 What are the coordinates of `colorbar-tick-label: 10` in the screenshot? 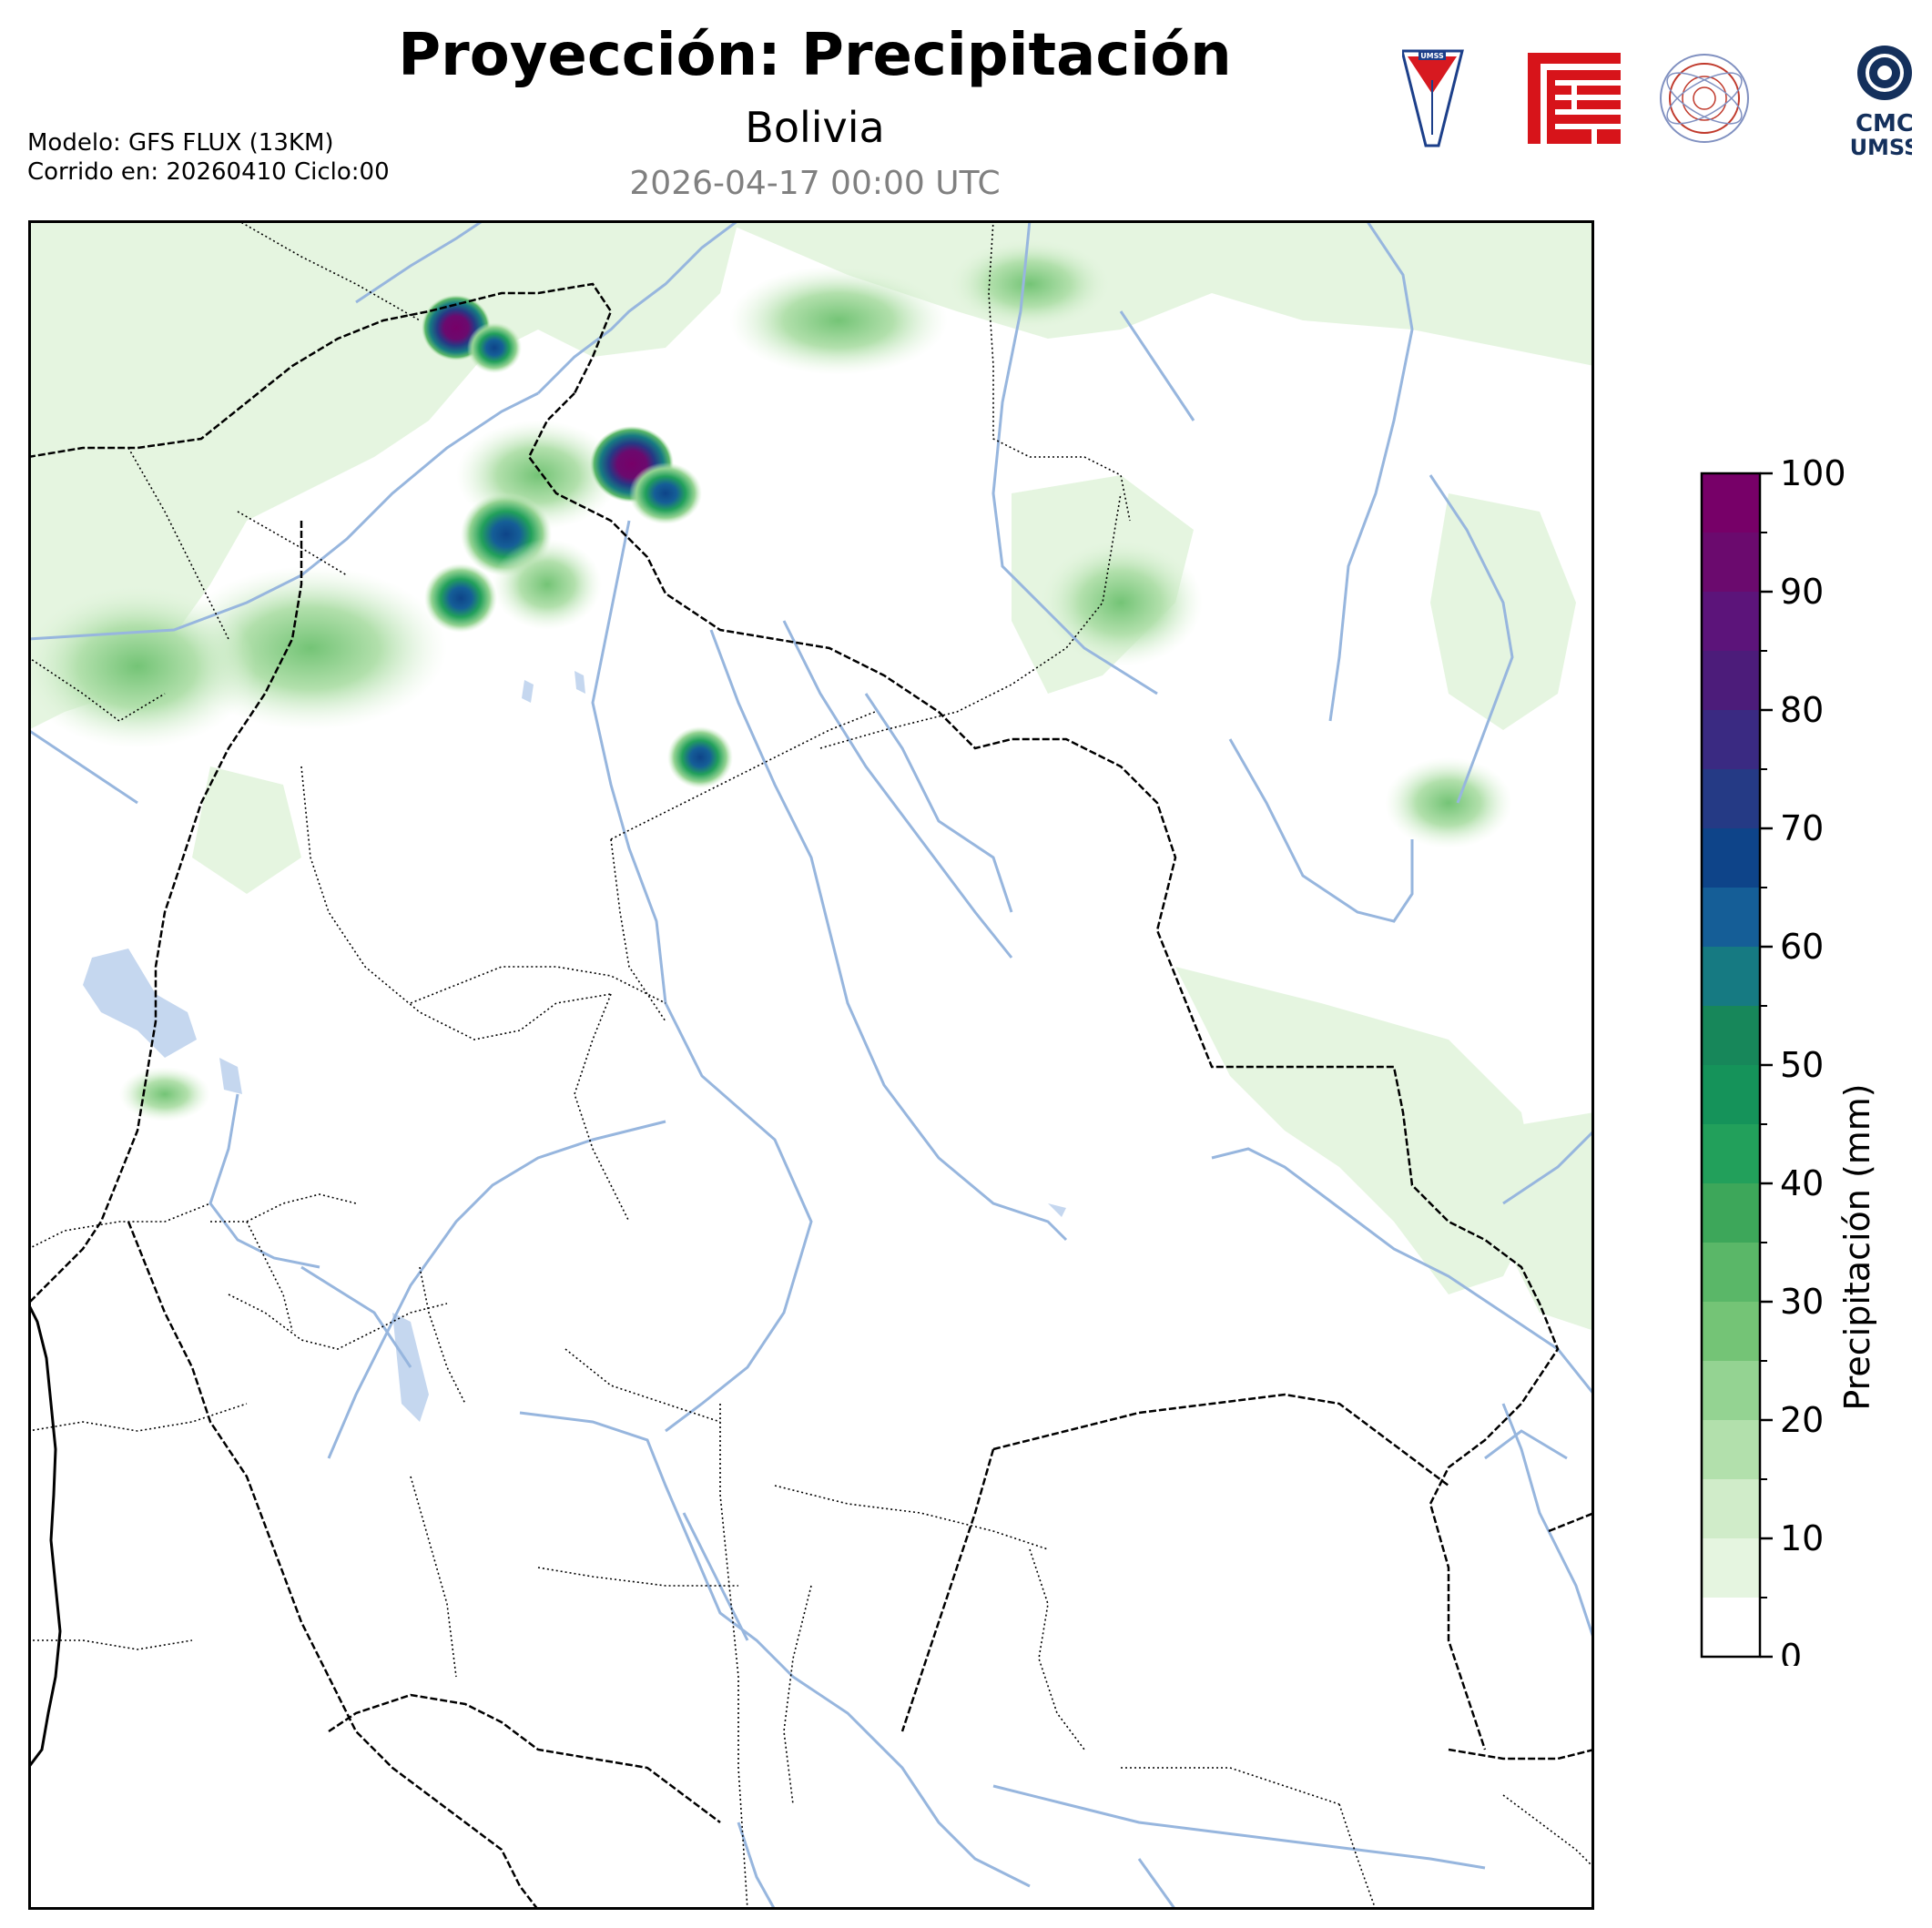 It's located at (1802, 1538).